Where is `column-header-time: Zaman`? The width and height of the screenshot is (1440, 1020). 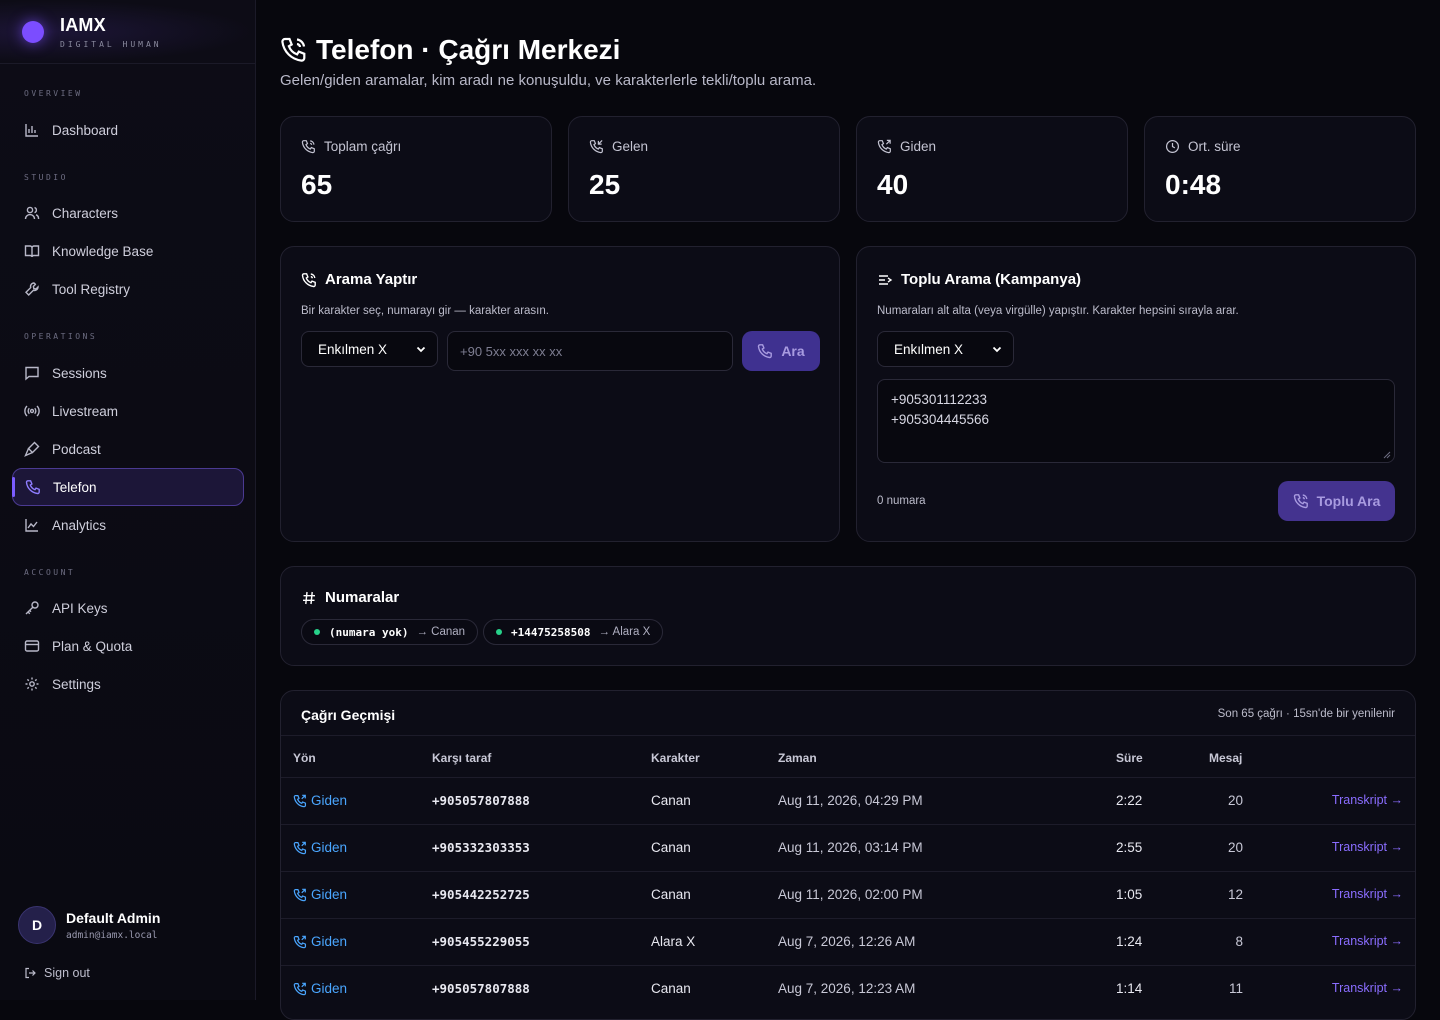 column-header-time: Zaman is located at coordinates (797, 758).